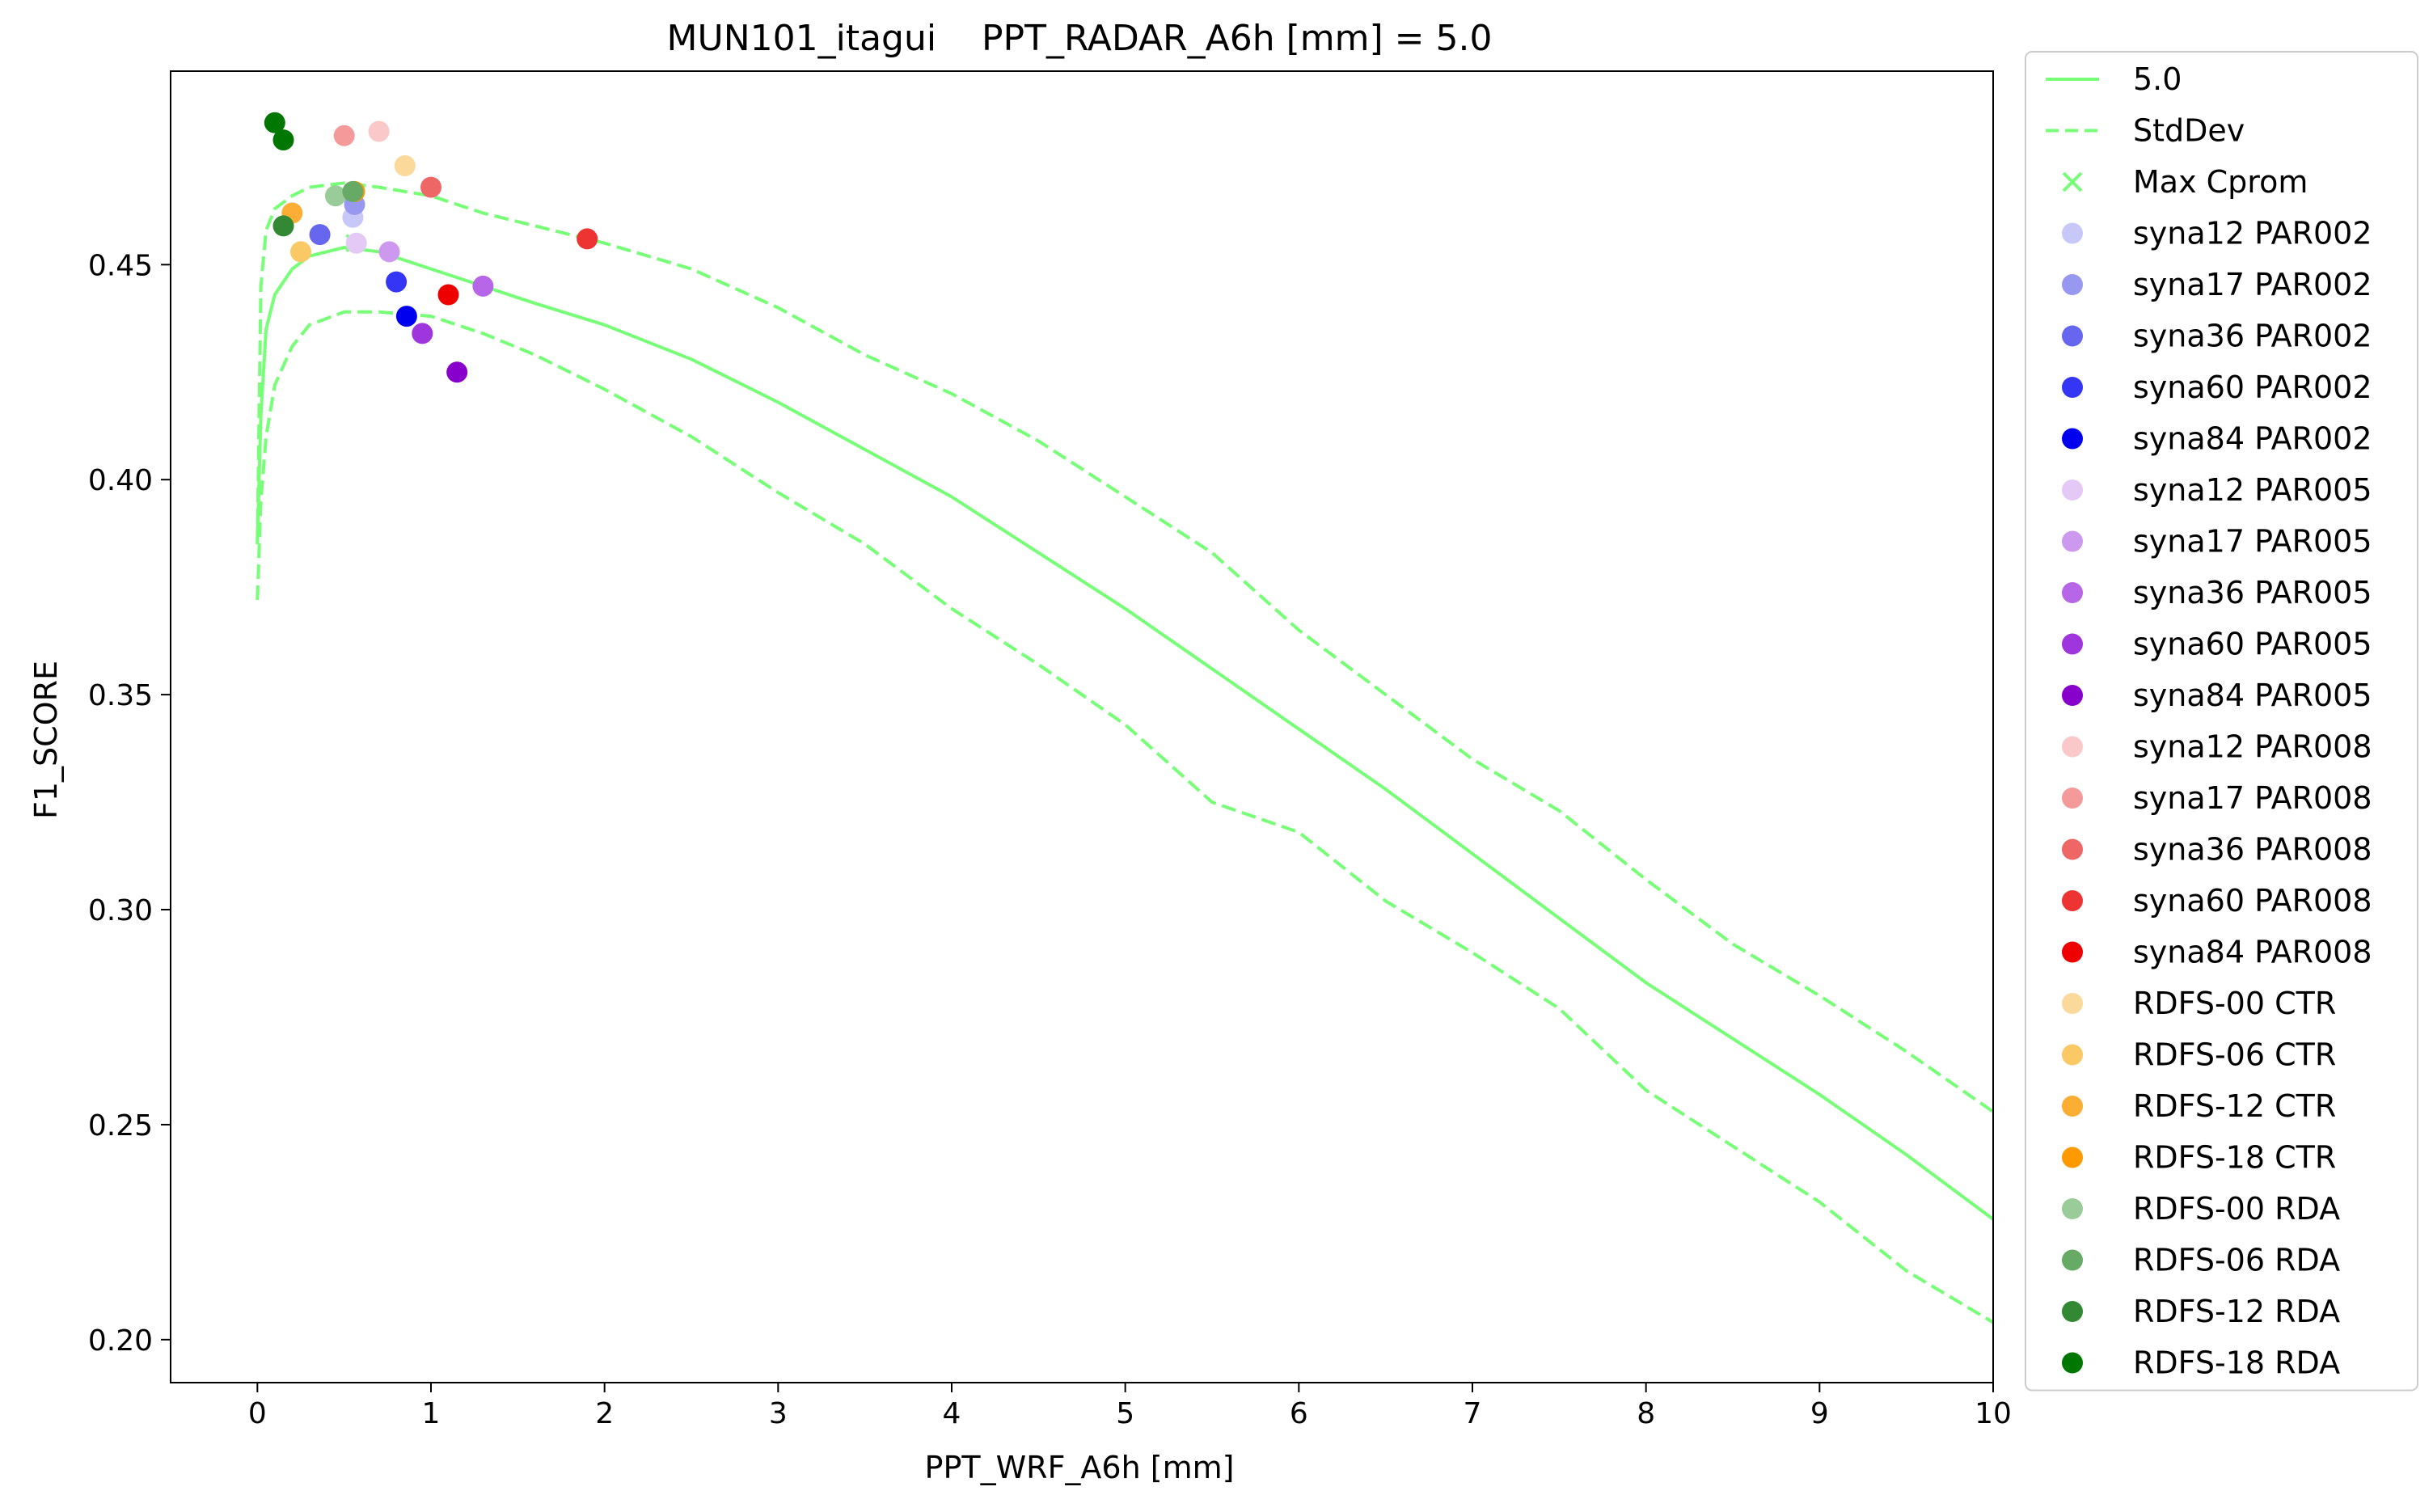 The width and height of the screenshot is (2433, 1512). I want to click on legend-box, so click(2221, 721).